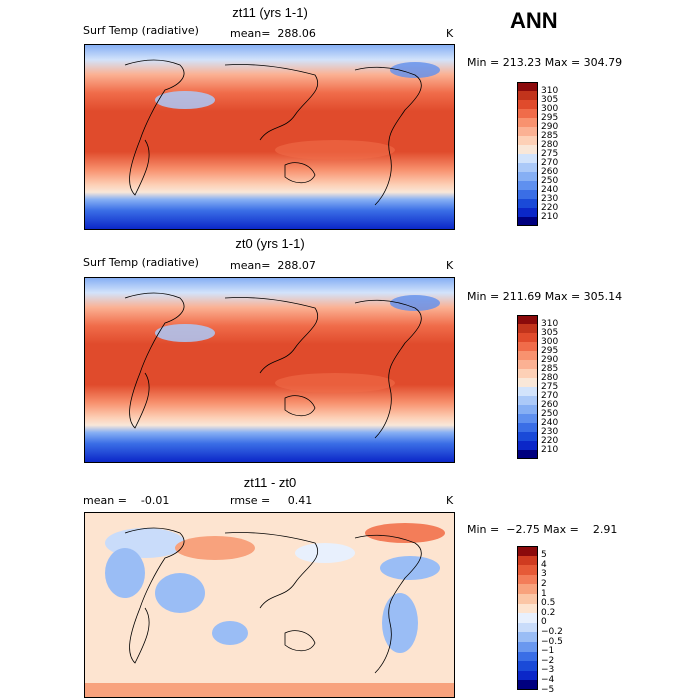  What do you see at coordinates (534, 20) in the screenshot?
I see `season-title: ANN` at bounding box center [534, 20].